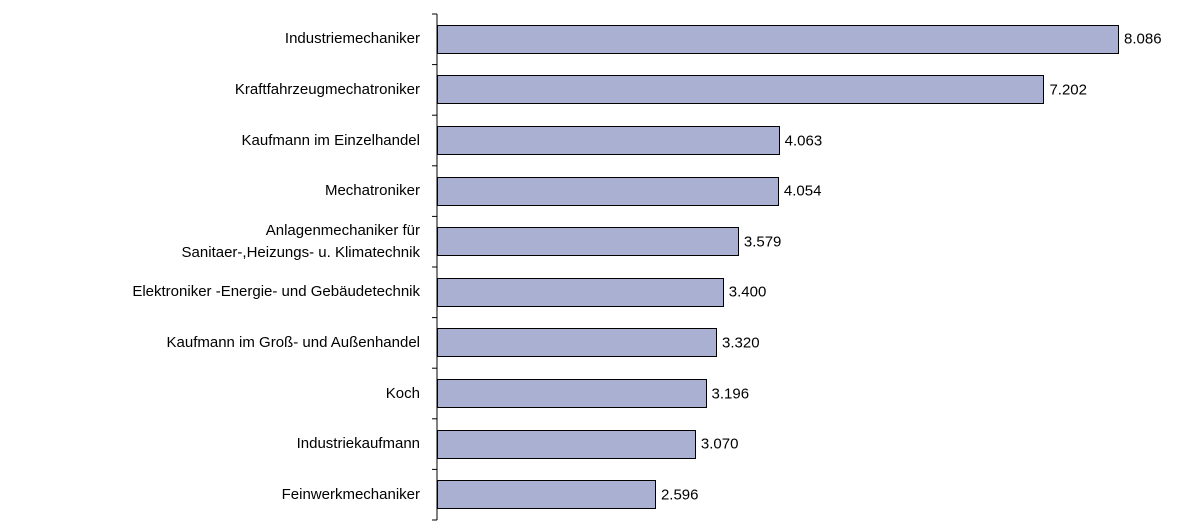 Image resolution: width=1180 pixels, height=525 pixels. Describe the element at coordinates (719, 444) in the screenshot. I see `value-label: 3.070` at that location.